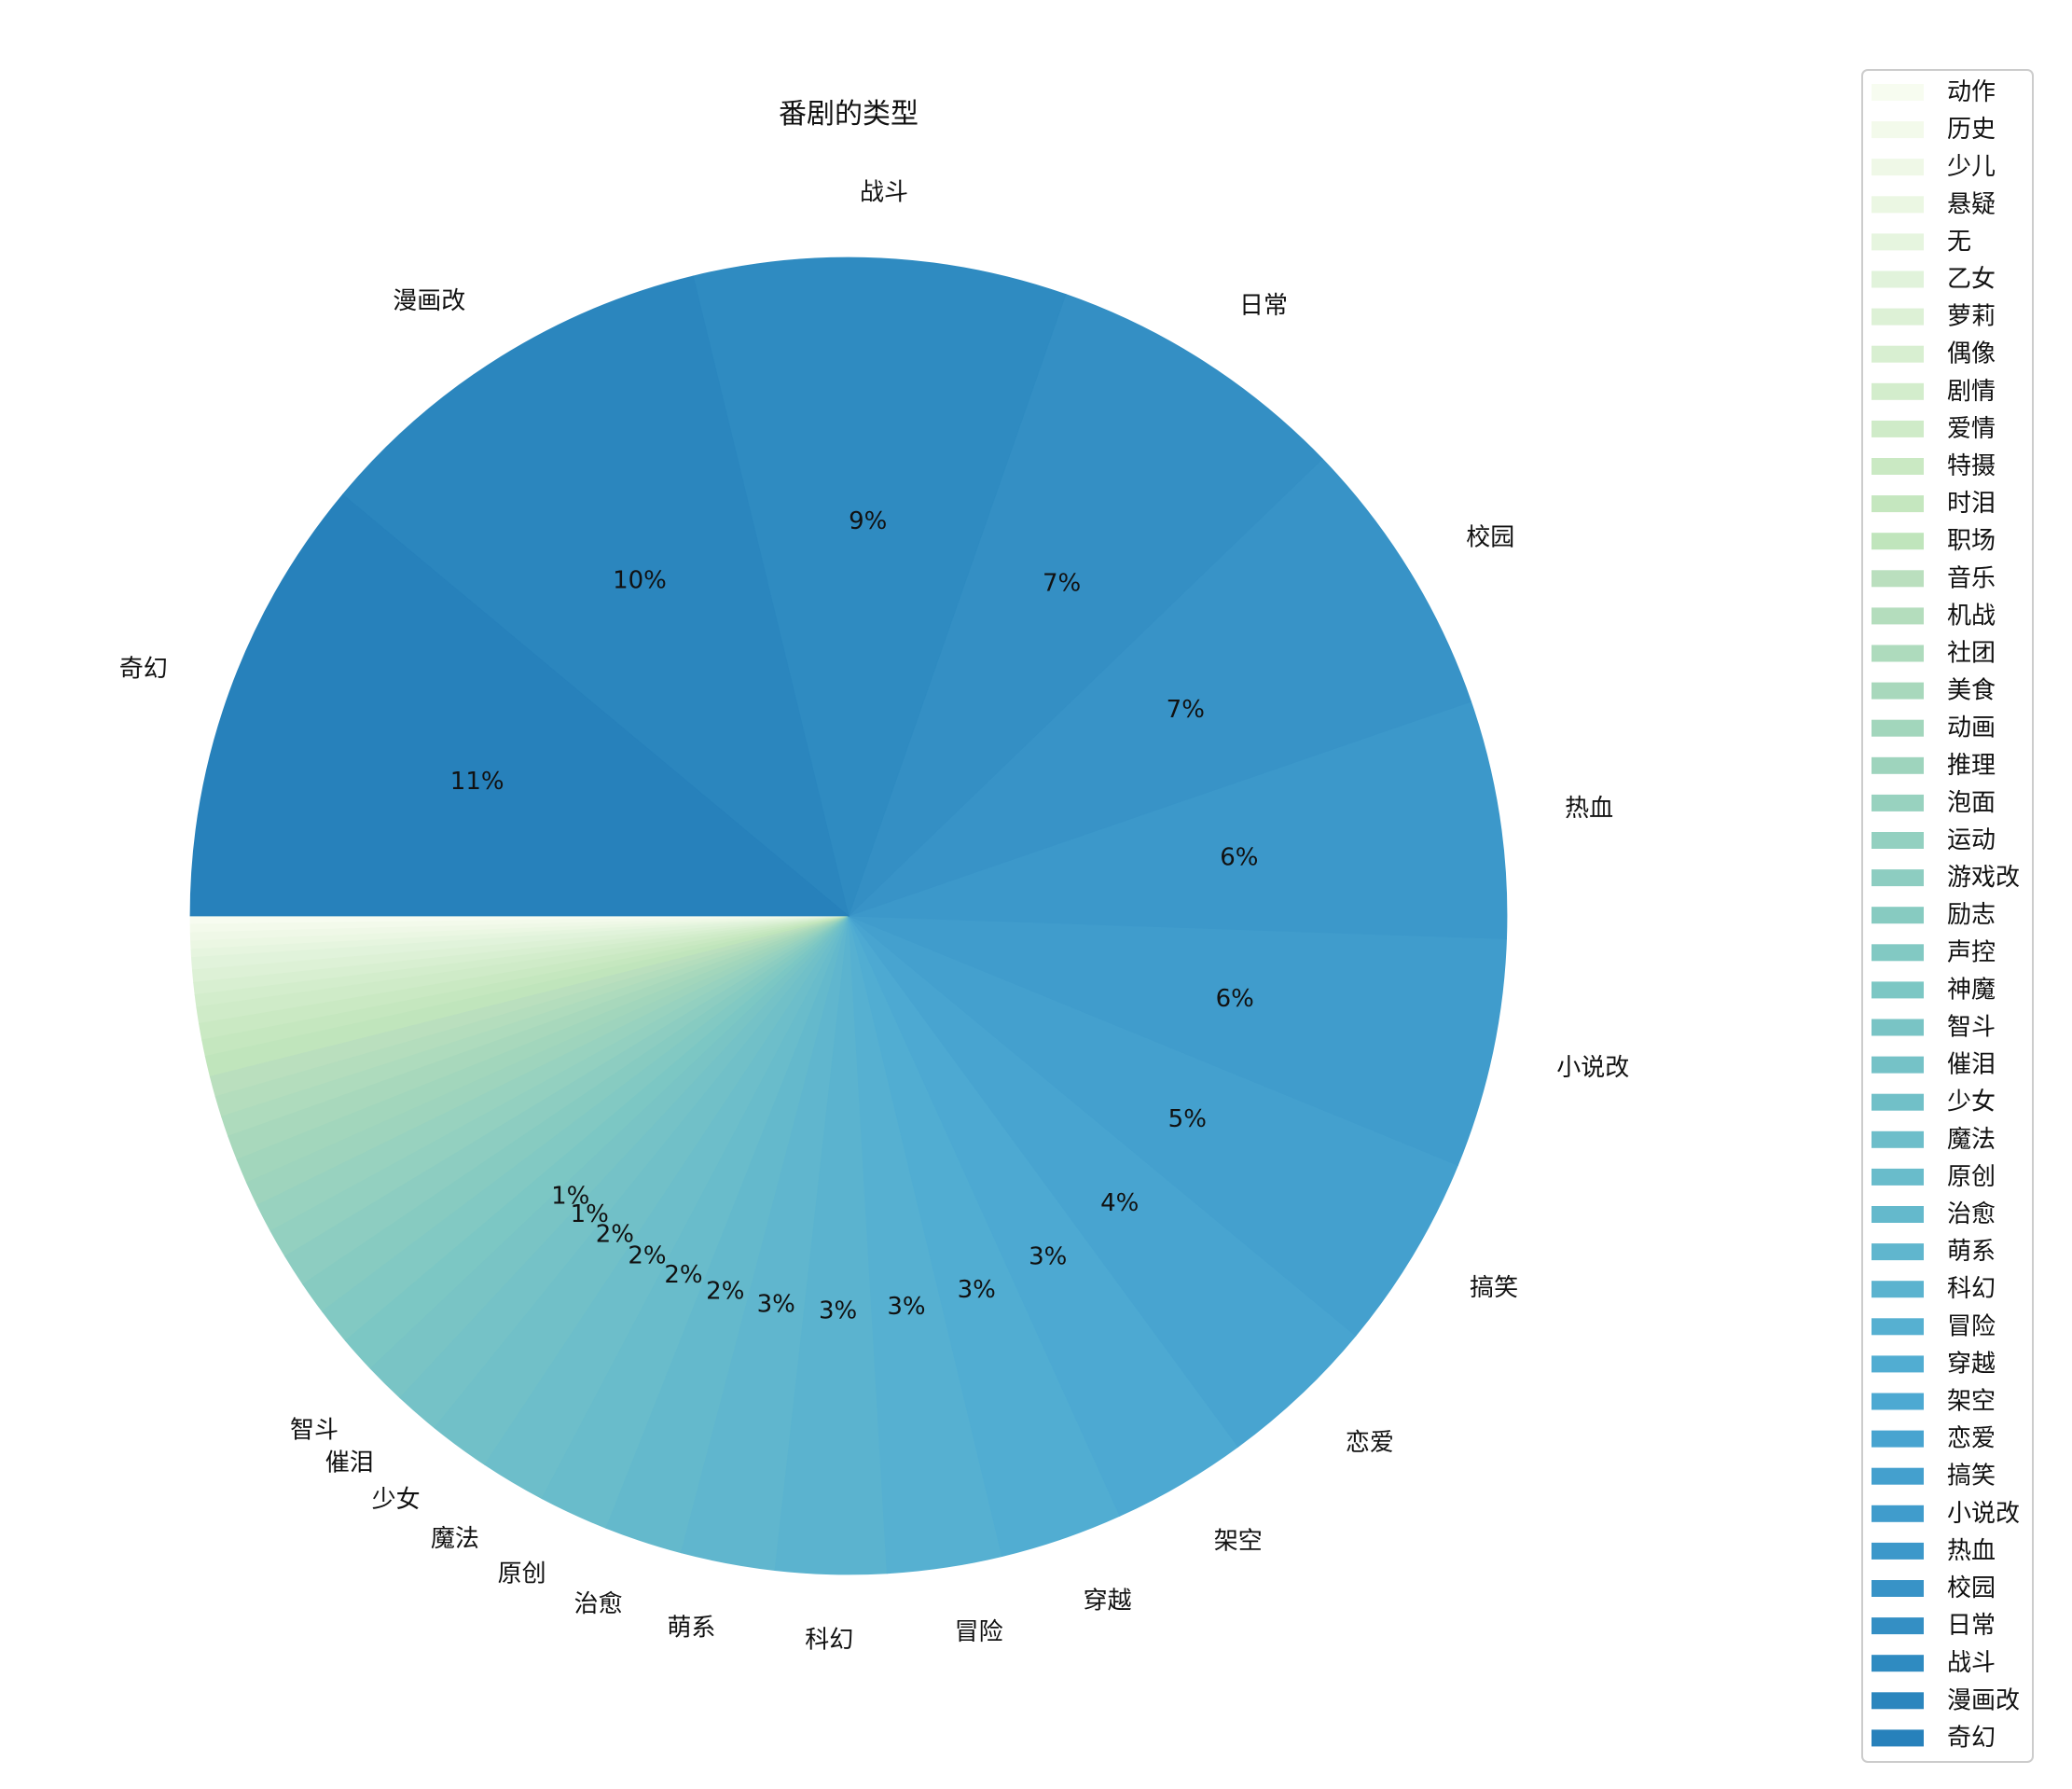  What do you see at coordinates (1971, 1214) in the screenshot?
I see `legend-label-e6b2bbe68488: 治愈` at bounding box center [1971, 1214].